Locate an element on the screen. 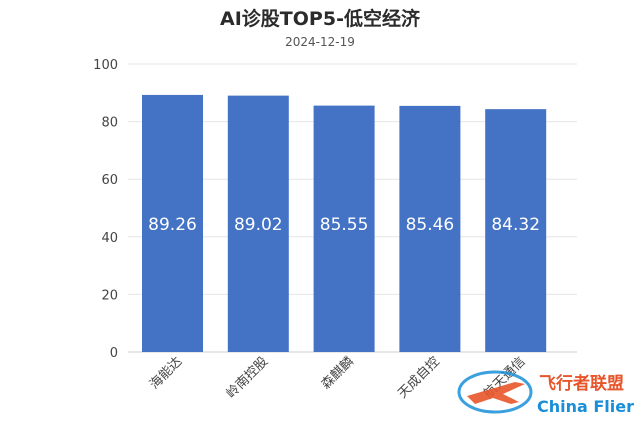 Image resolution: width=640 pixels, height=427 pixels. chart-subtitle: 2024-12-19 is located at coordinates (320, 42).